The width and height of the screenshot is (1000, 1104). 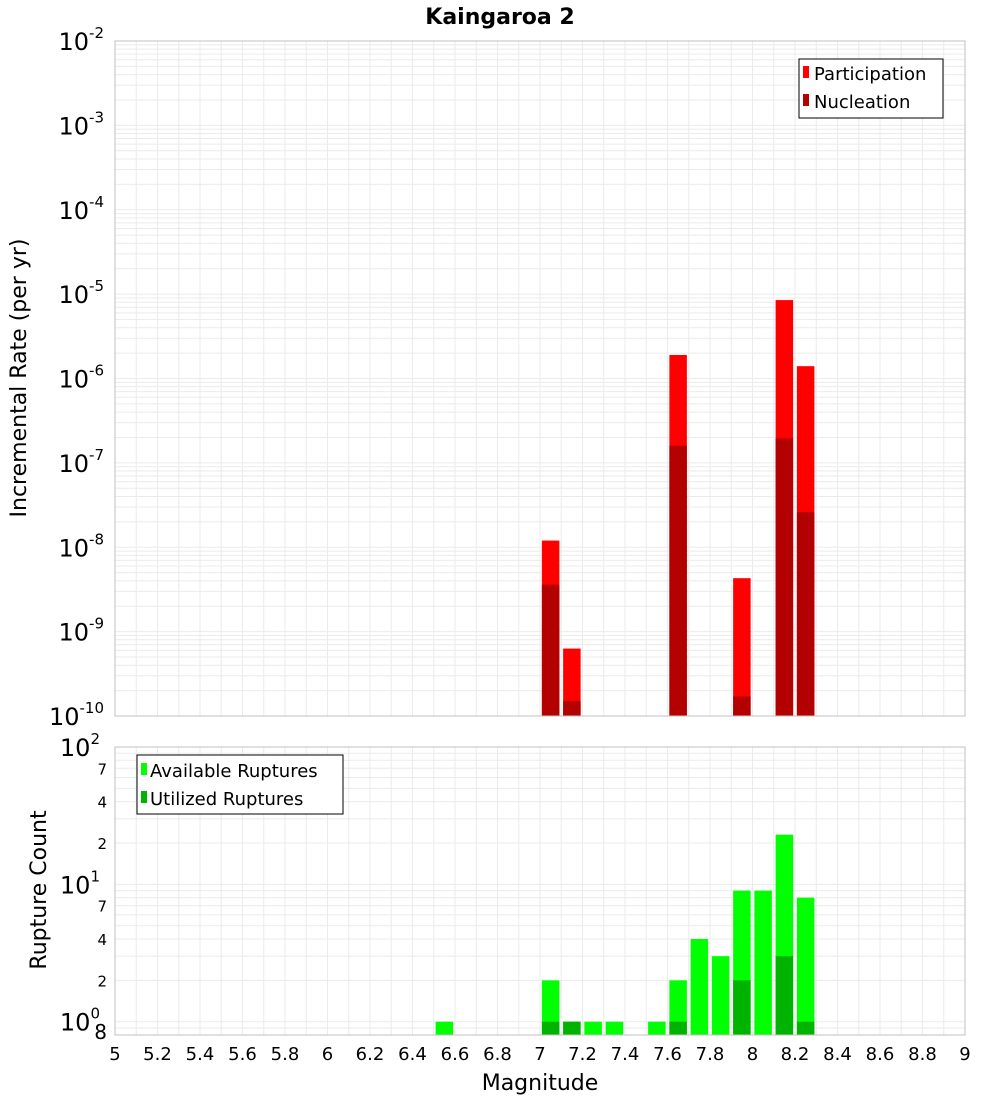 I want to click on x-axis-label: Magnitude, so click(x=540, y=1083).